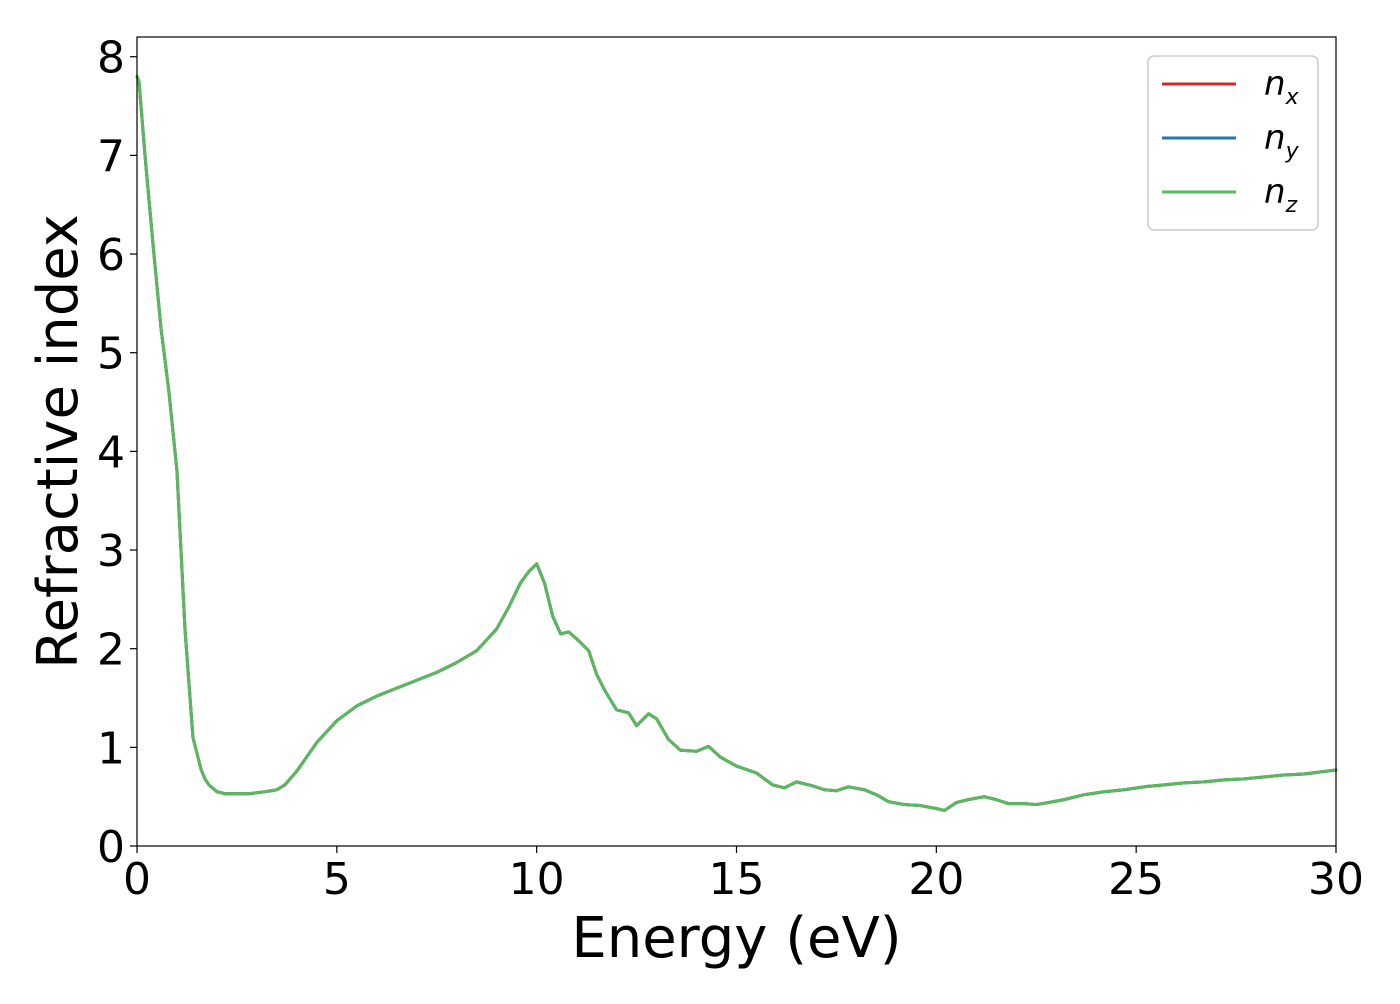 This screenshot has width=1400, height=1004. I want to click on x-tick-label: 15, so click(737, 879).